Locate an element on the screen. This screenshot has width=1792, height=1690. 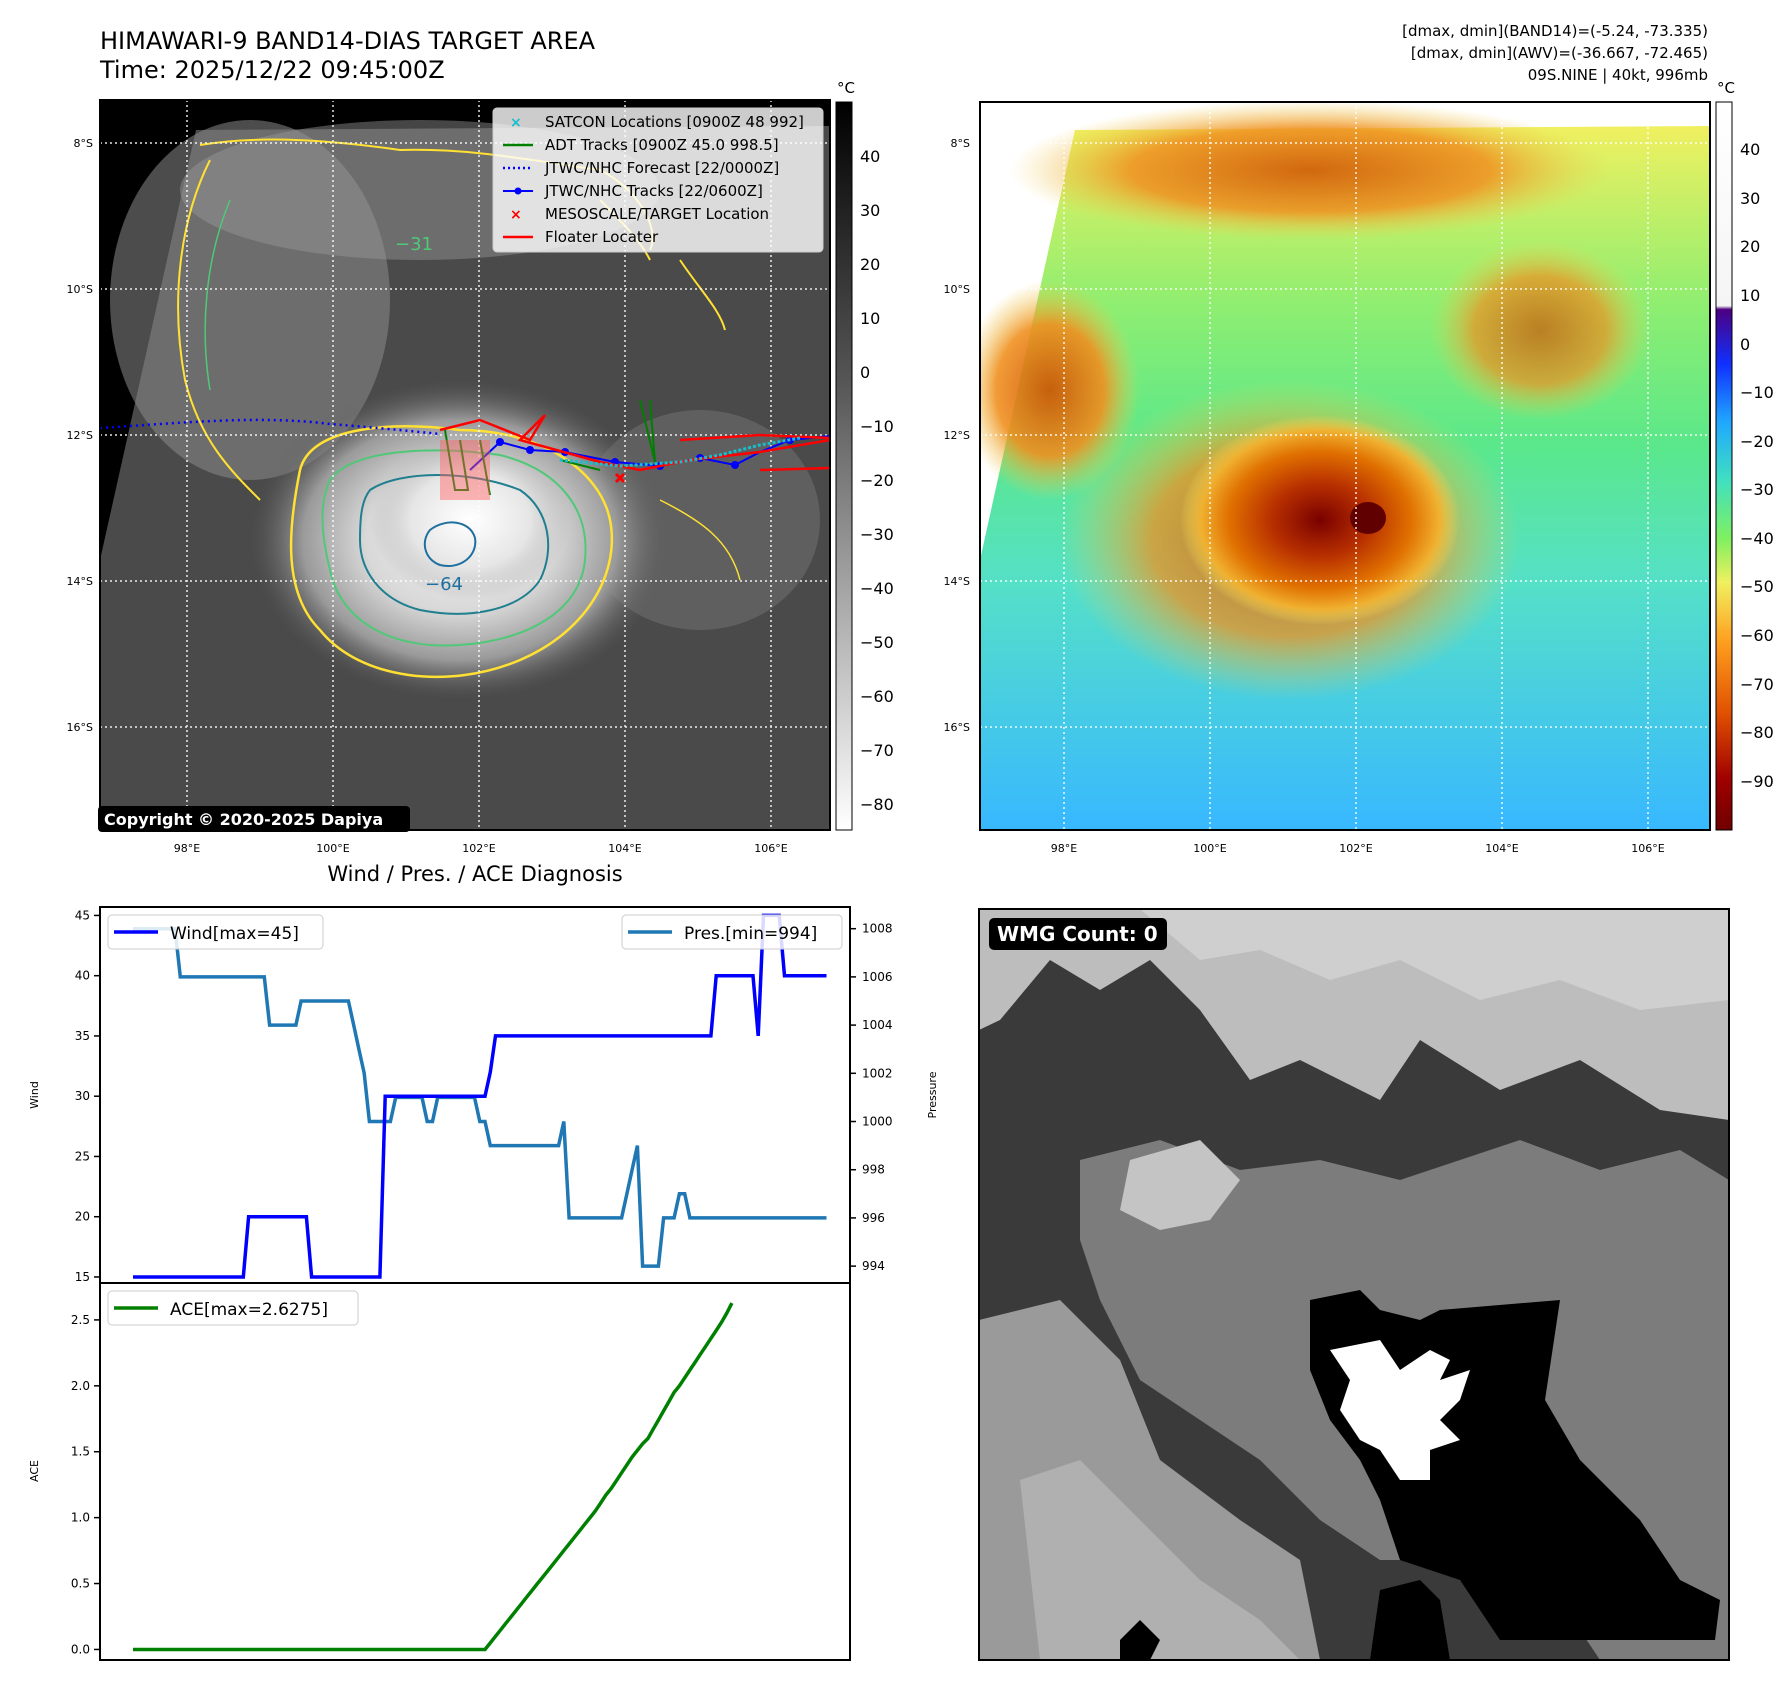
pressure-legend-box is located at coordinates (732, 932).